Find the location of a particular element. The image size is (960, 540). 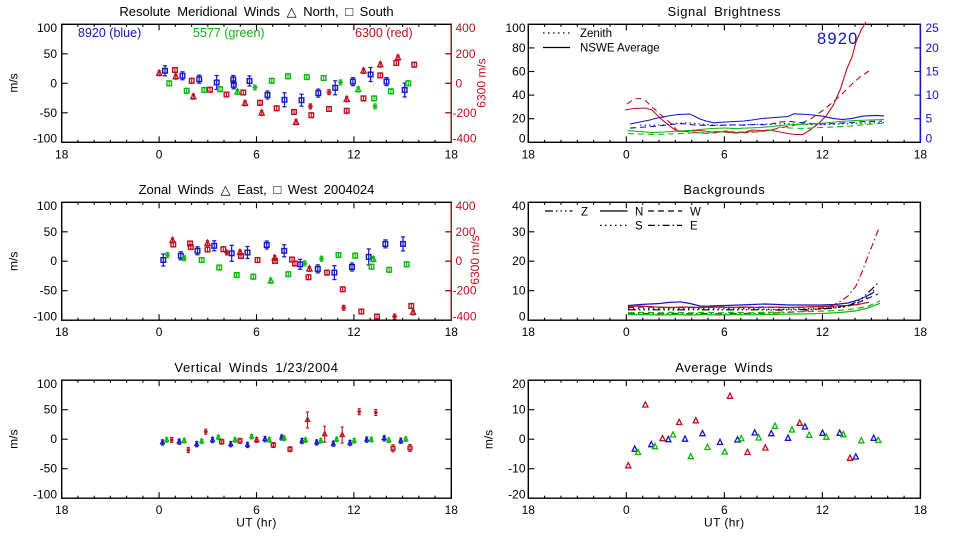

svg-text: 6300 (red) is located at coordinates (384, 33).